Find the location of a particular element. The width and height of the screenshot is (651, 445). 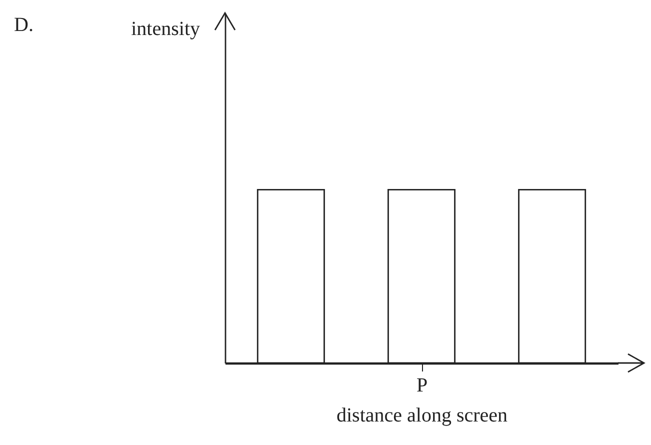

x-tick-label: P is located at coordinates (422, 385).